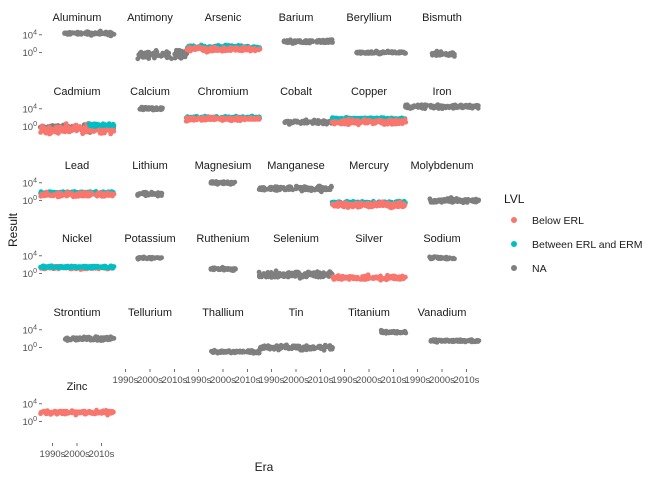  I want to click on facet-strip-label: Lithium, so click(149, 166).